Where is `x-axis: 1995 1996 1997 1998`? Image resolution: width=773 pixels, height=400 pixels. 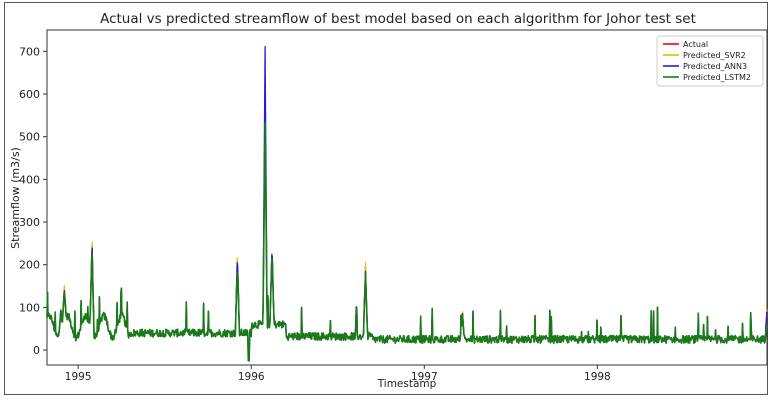
x-axis: 1995 1996 1997 1998 is located at coordinates (338, 374).